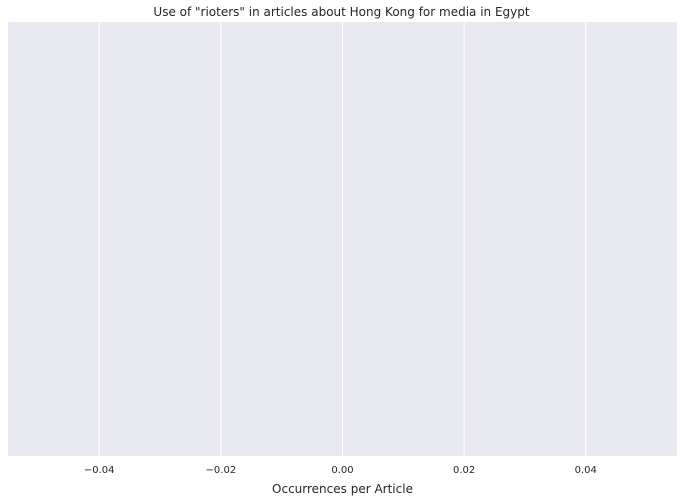  Describe the element at coordinates (342, 489) in the screenshot. I see `x-axis-label: Occurrences per Article` at that location.